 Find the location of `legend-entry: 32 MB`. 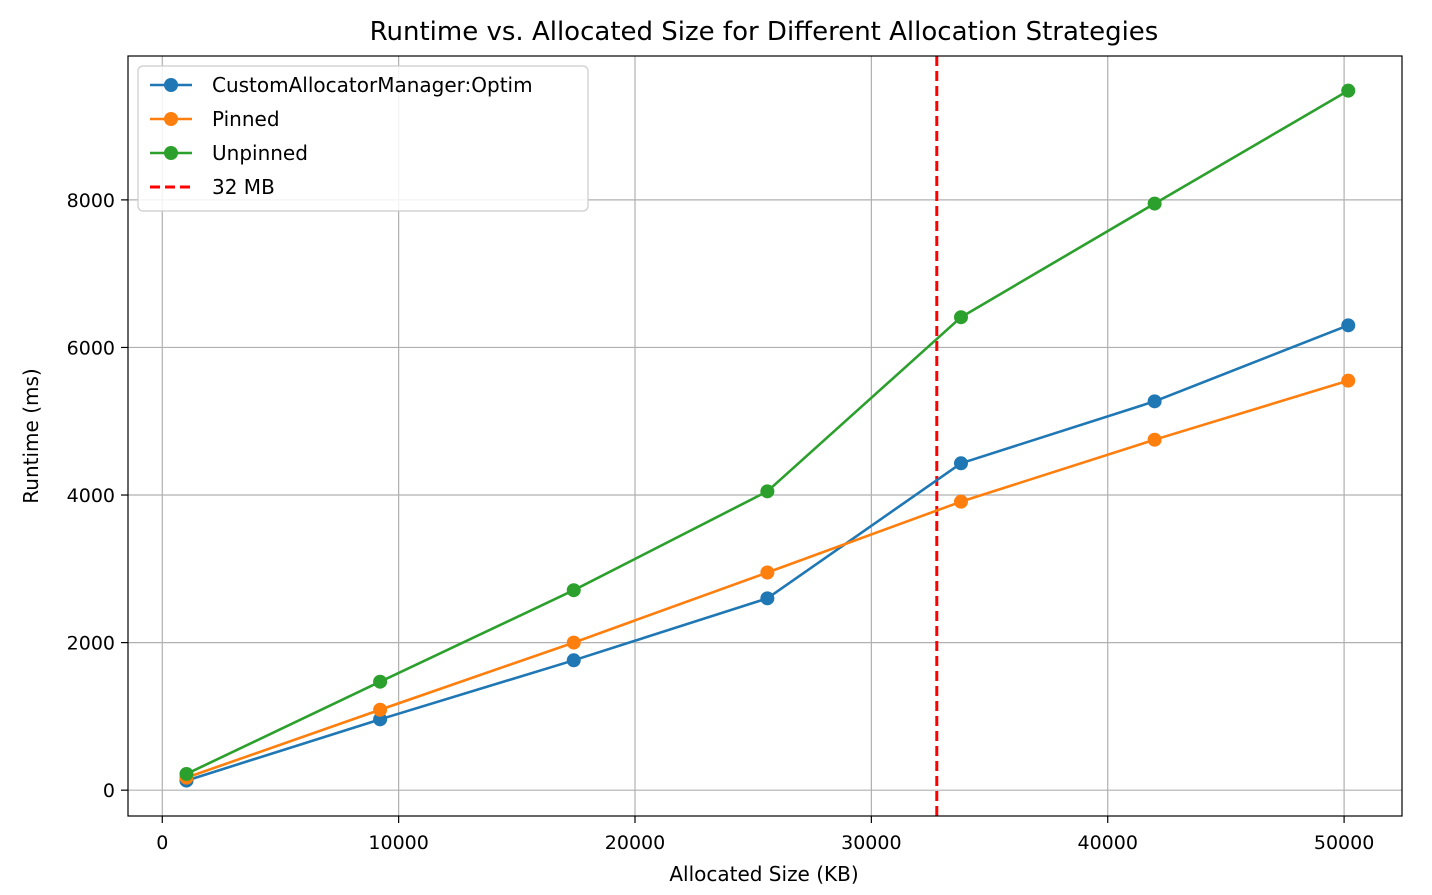

legend-entry: 32 MB is located at coordinates (212, 187).